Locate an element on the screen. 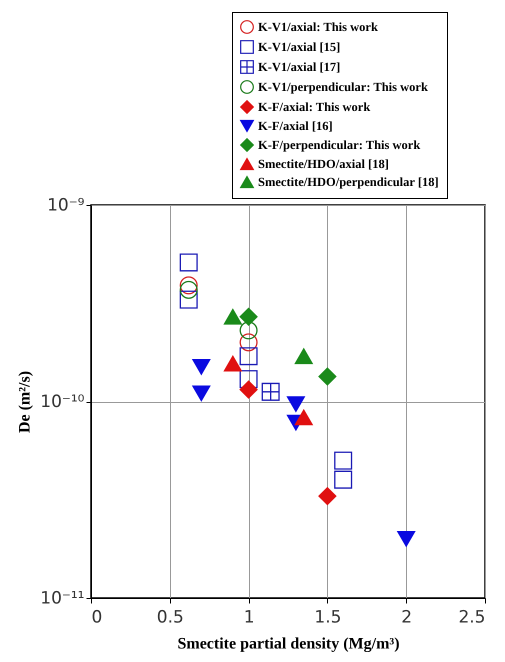 This screenshot has width=505, height=662. y-tick-label: 10⁻¹¹ is located at coordinates (62, 598).